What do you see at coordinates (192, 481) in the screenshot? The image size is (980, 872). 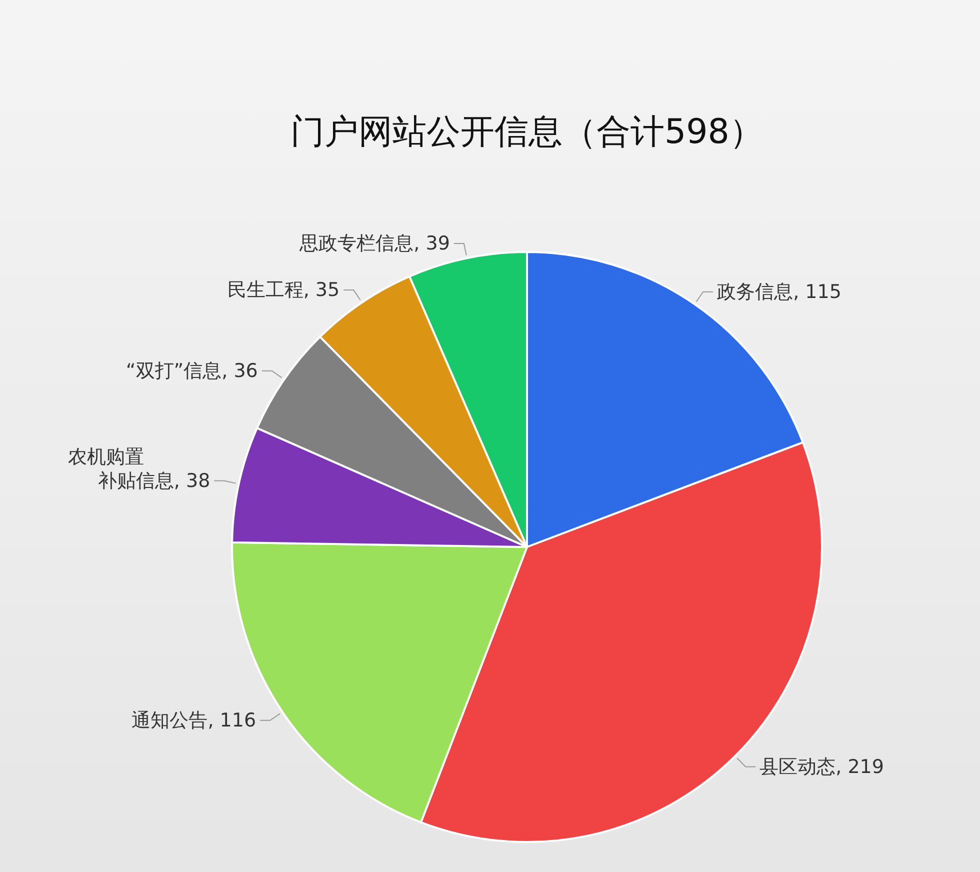 I see `data-label: , 38` at bounding box center [192, 481].